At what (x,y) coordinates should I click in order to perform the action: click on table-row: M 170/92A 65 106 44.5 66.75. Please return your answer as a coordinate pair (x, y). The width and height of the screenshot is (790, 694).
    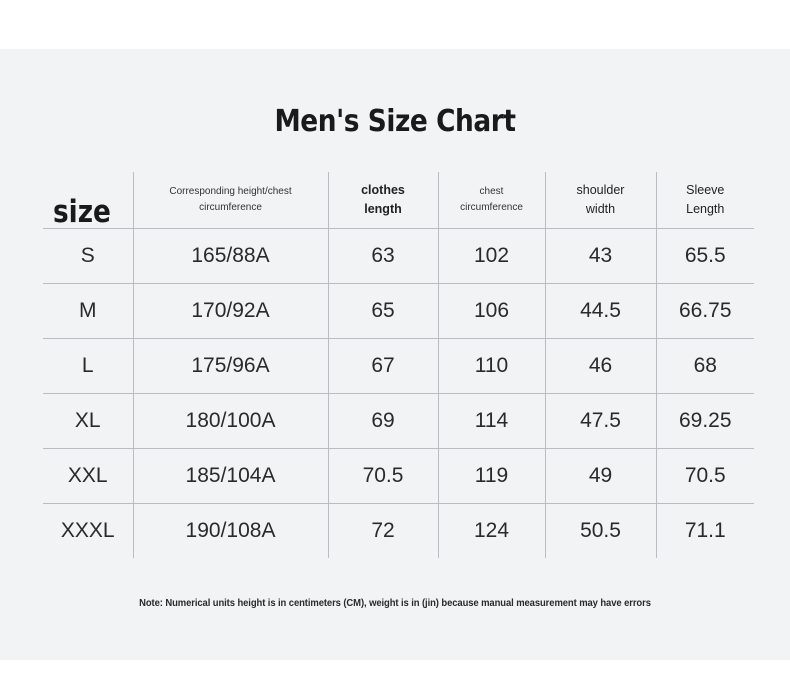
    Looking at the image, I should click on (398, 311).